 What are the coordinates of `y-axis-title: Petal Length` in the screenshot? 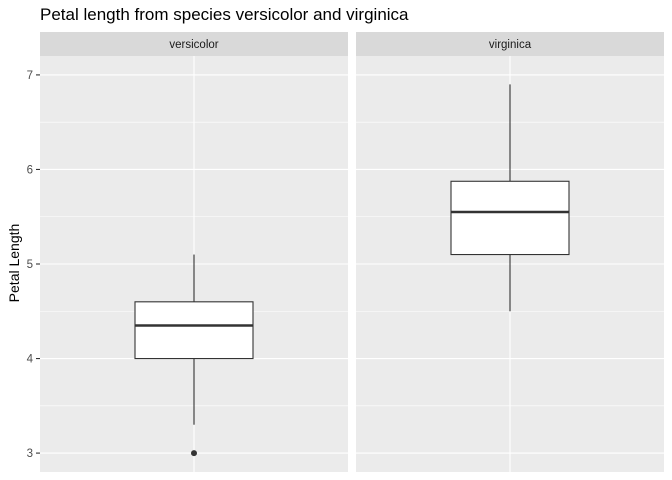 It's located at (14, 263).